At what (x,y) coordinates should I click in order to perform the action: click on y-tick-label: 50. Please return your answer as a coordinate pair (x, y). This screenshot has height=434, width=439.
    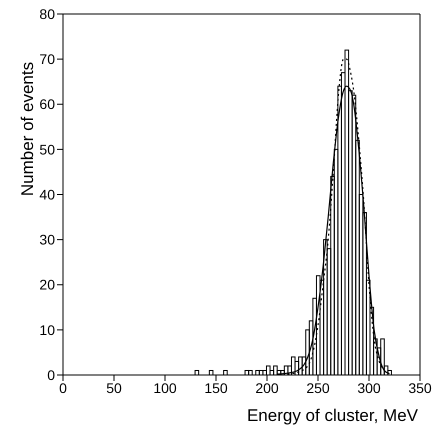
    Looking at the image, I should click on (47, 149).